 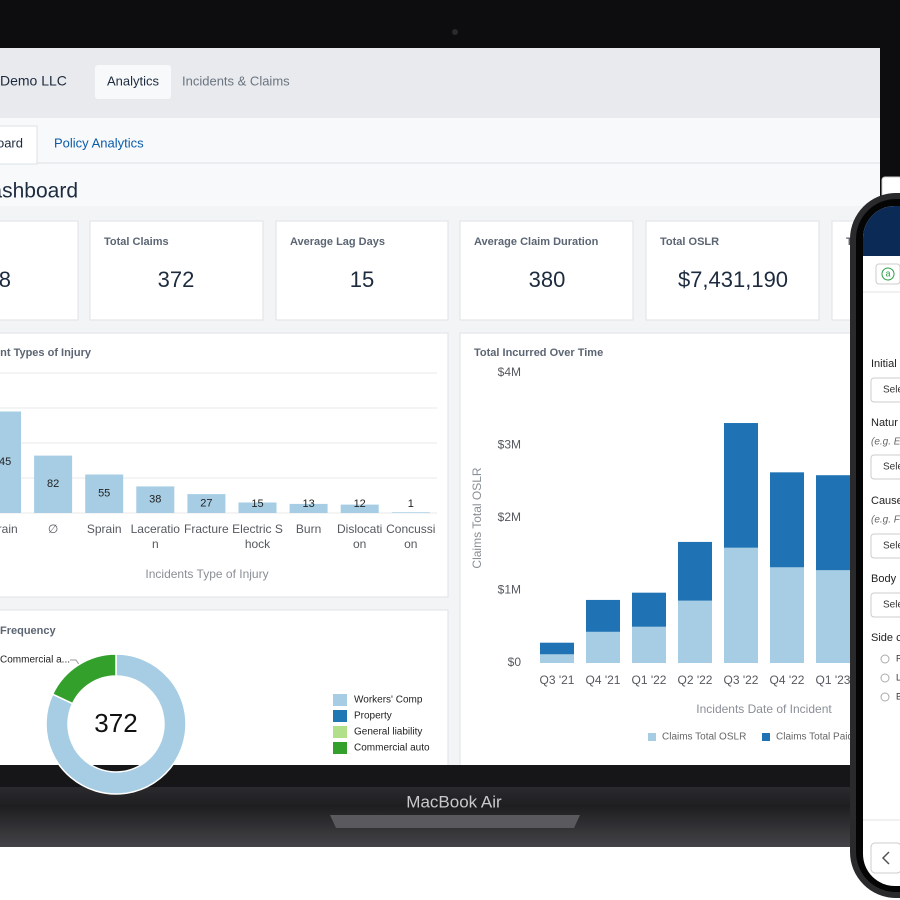 I want to click on value-label: 55, so click(x=104, y=494).